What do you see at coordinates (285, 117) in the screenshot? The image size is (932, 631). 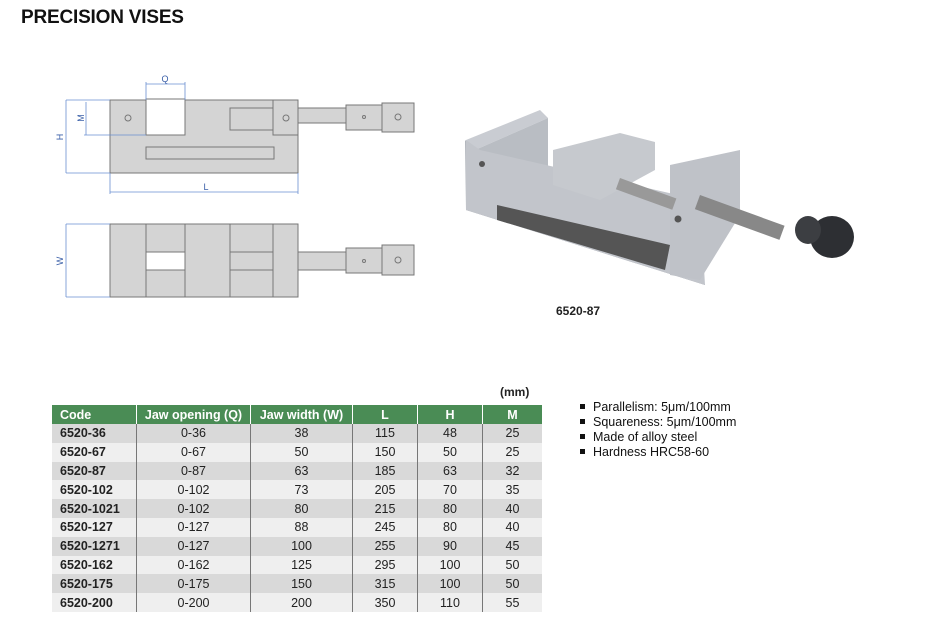 I see `end-block` at bounding box center [285, 117].